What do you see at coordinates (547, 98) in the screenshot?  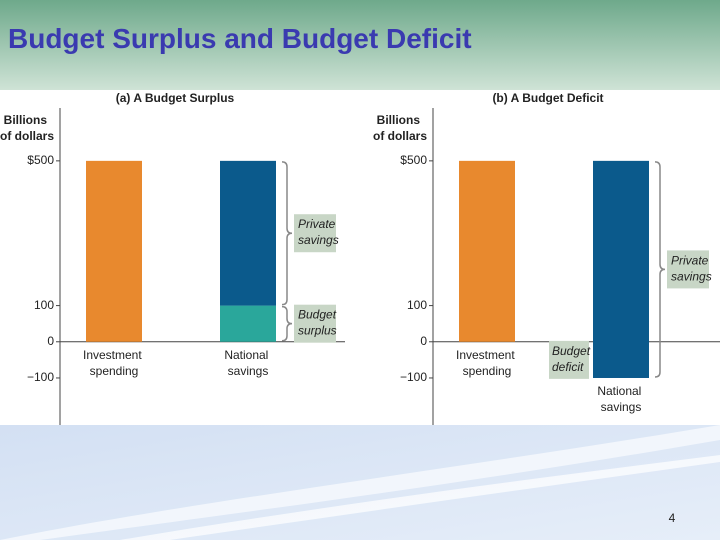 I see `chart-title: (b) A Budget Deficit` at bounding box center [547, 98].